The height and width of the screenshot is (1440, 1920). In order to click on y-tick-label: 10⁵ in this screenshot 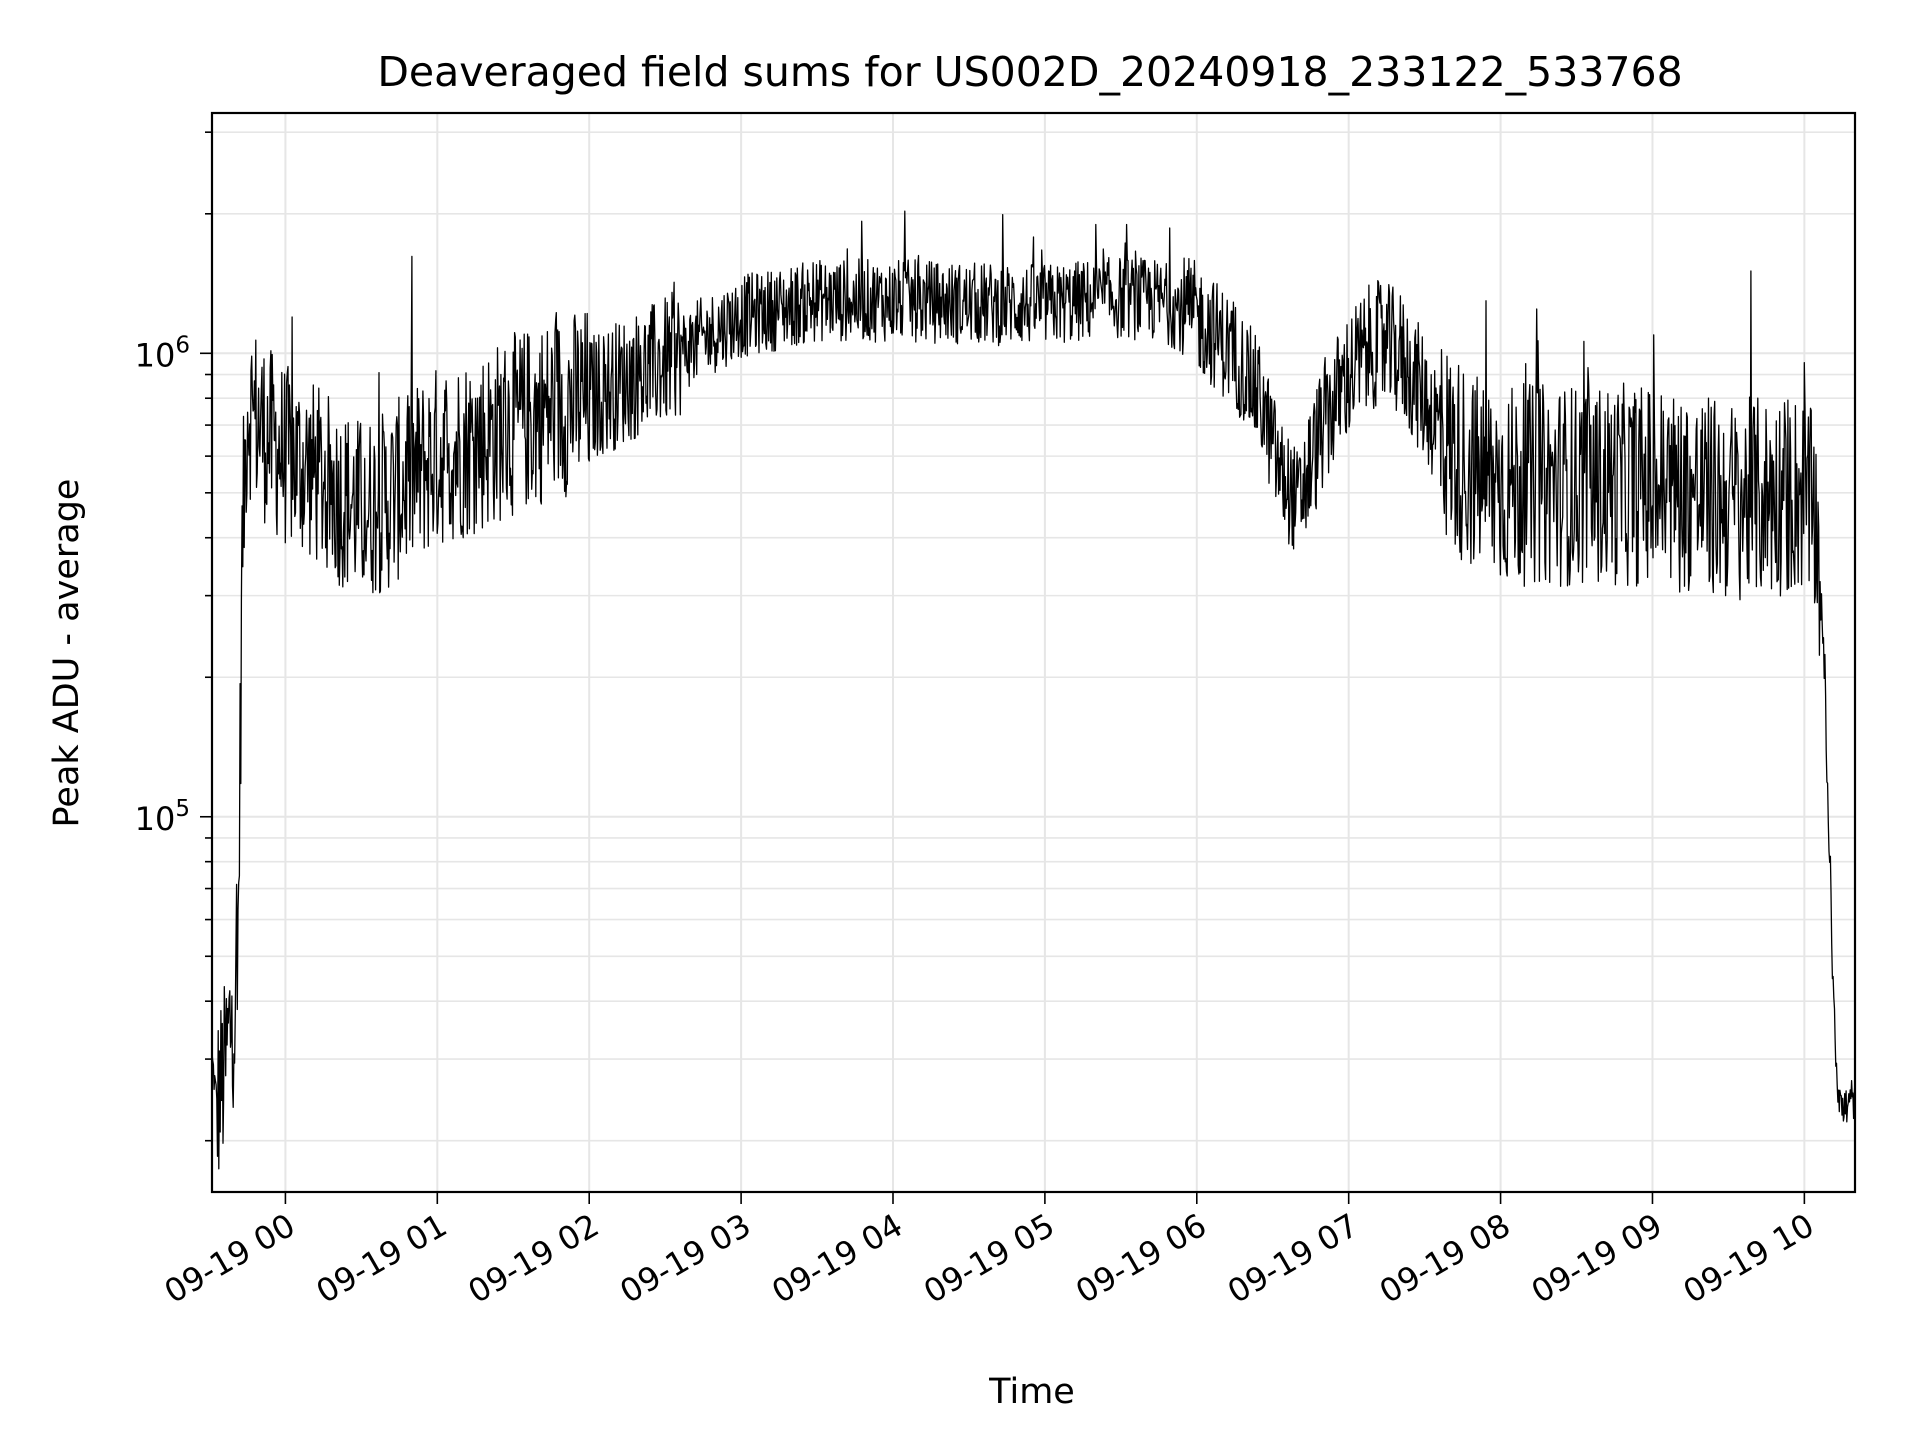, I will do `click(162, 817)`.